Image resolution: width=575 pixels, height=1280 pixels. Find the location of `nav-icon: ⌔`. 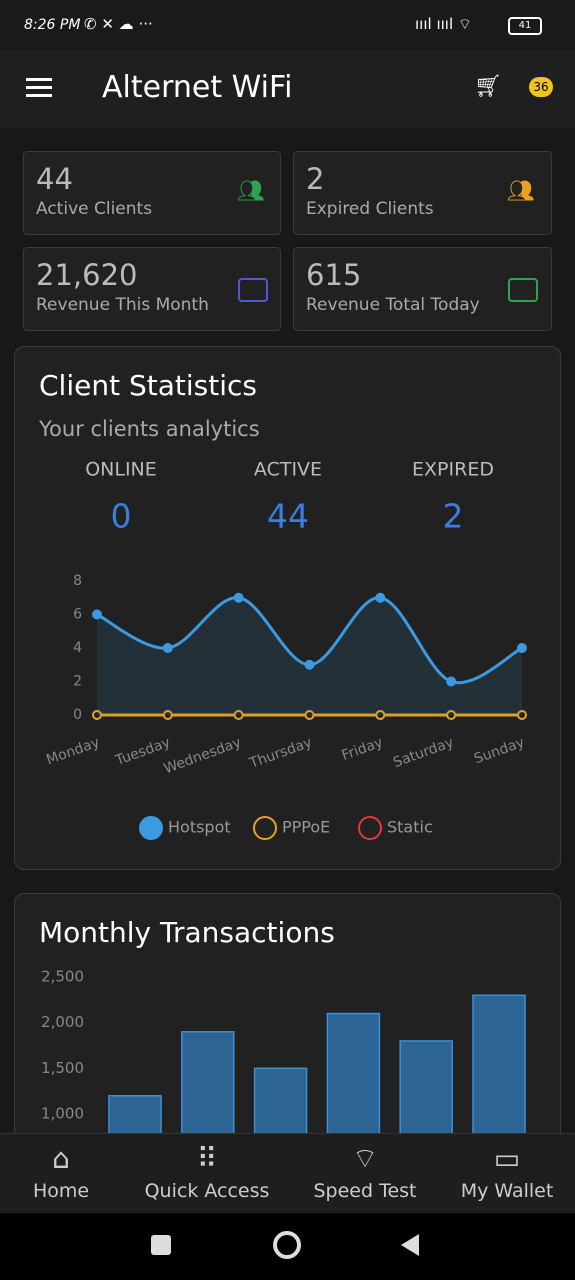

nav-icon: ⌔ is located at coordinates (365, 1158).